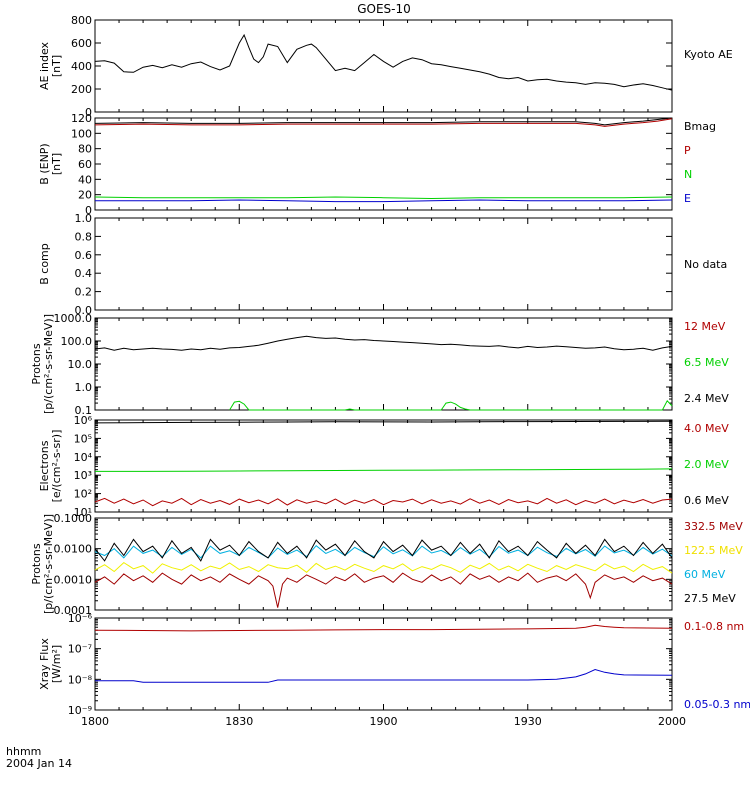 This screenshot has height=800, width=750. What do you see at coordinates (83, 420) in the screenshot?
I see `y-tick-label: 10⁶` at bounding box center [83, 420].